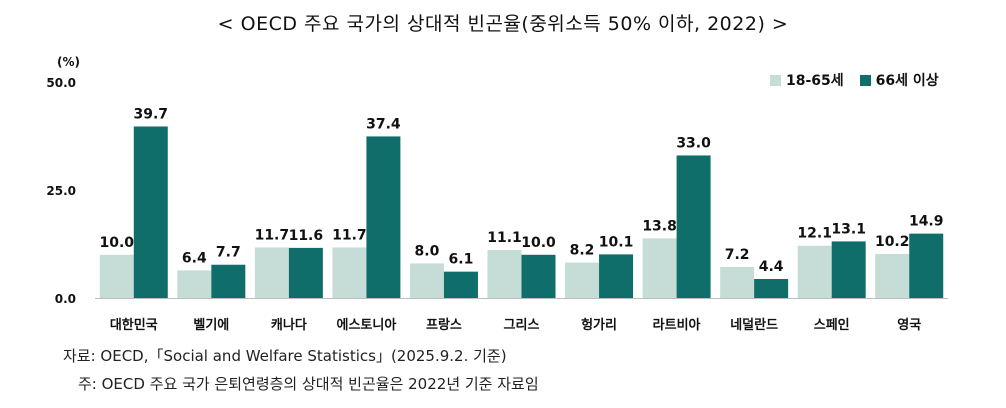 This screenshot has height=408, width=1006. I want to click on data-label-6-0: 8.2, so click(582, 251).